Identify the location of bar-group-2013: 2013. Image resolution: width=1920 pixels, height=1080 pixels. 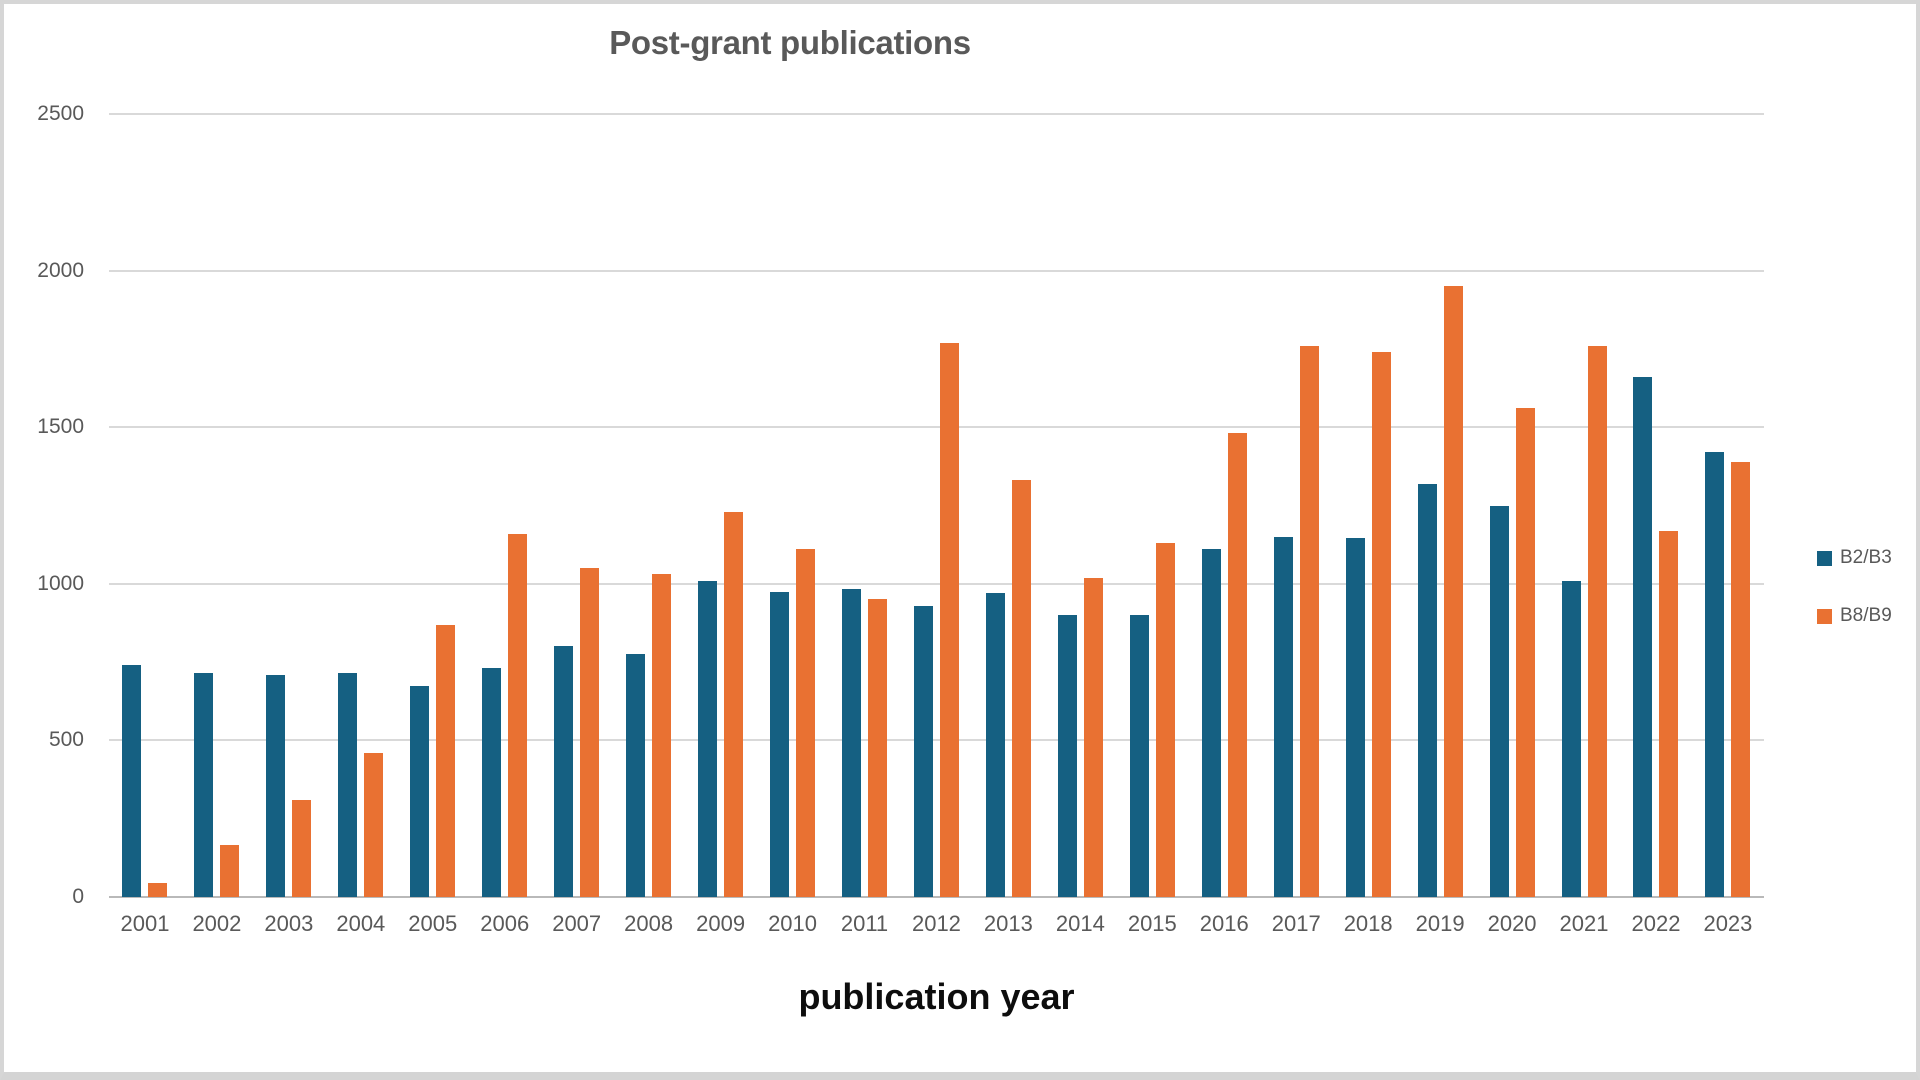
(1008, 525).